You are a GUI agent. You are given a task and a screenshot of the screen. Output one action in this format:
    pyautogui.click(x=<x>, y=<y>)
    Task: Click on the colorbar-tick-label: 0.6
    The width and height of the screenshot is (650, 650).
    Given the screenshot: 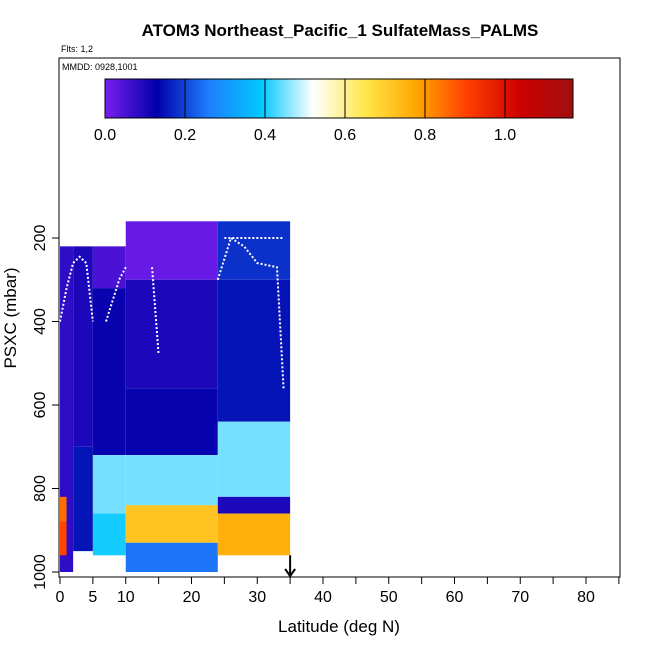 What is the action you would take?
    pyautogui.click(x=345, y=135)
    